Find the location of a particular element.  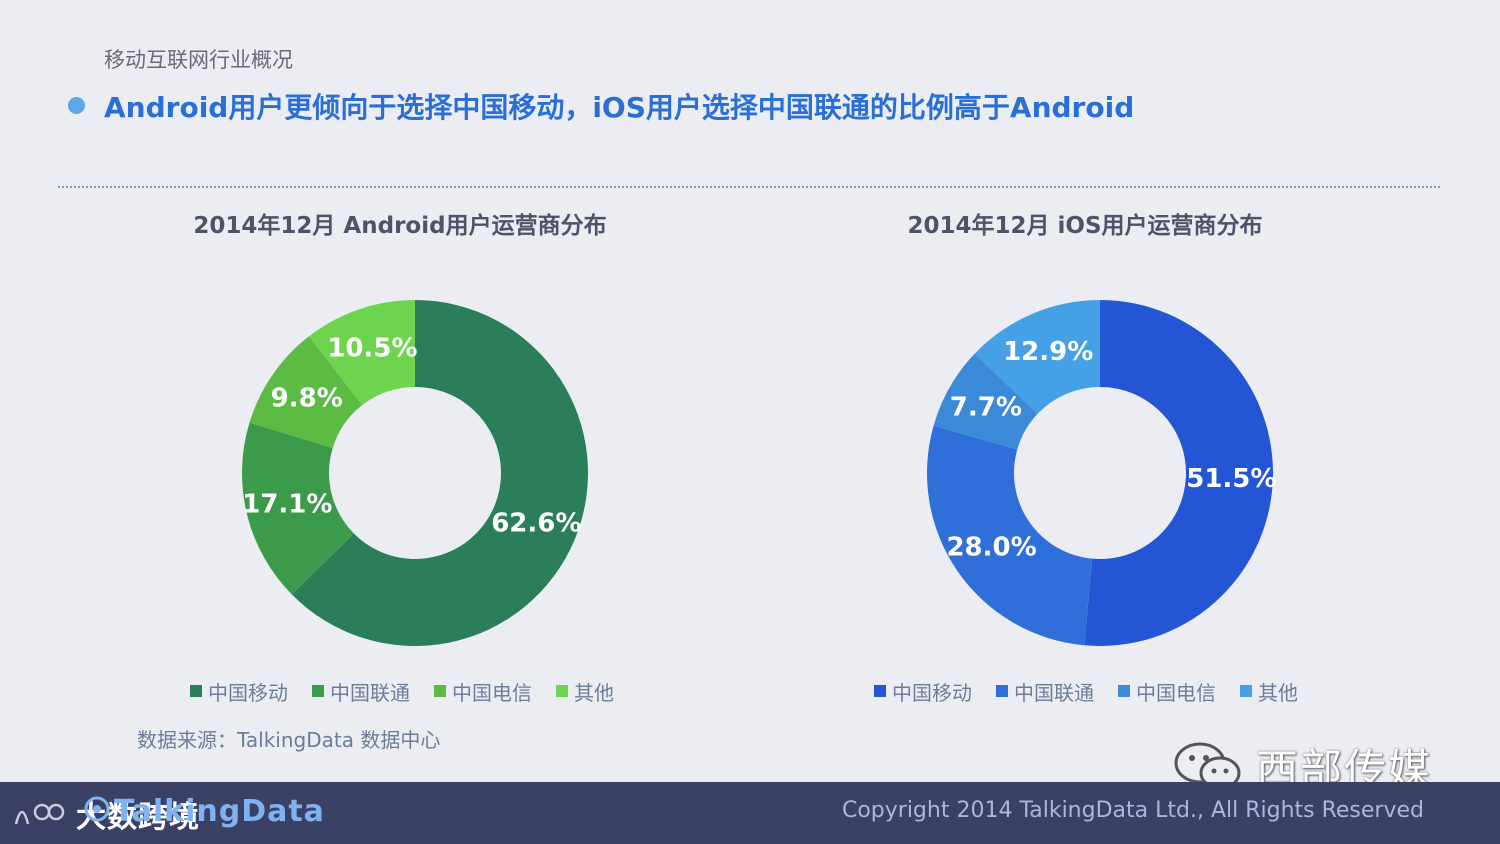

data-label: 28.0% is located at coordinates (991, 547).